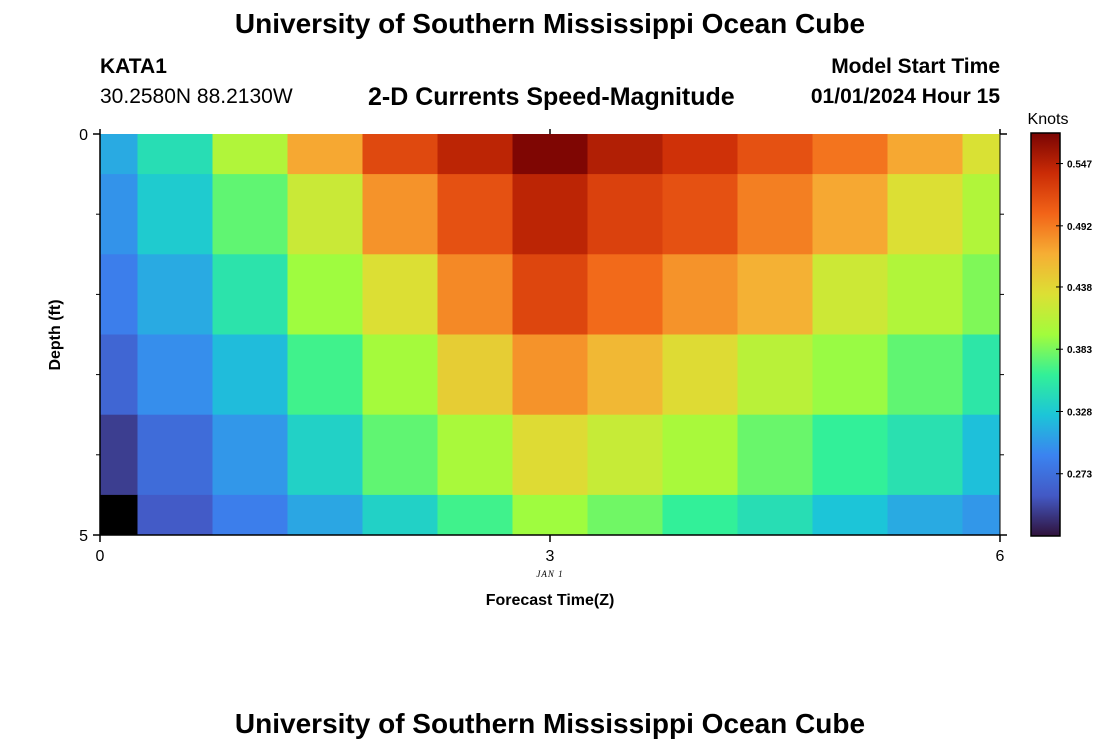 Image resolution: width=1100 pixels, height=750 pixels. What do you see at coordinates (1079, 227) in the screenshot?
I see `colorbar-tick-label: 0.492` at bounding box center [1079, 227].